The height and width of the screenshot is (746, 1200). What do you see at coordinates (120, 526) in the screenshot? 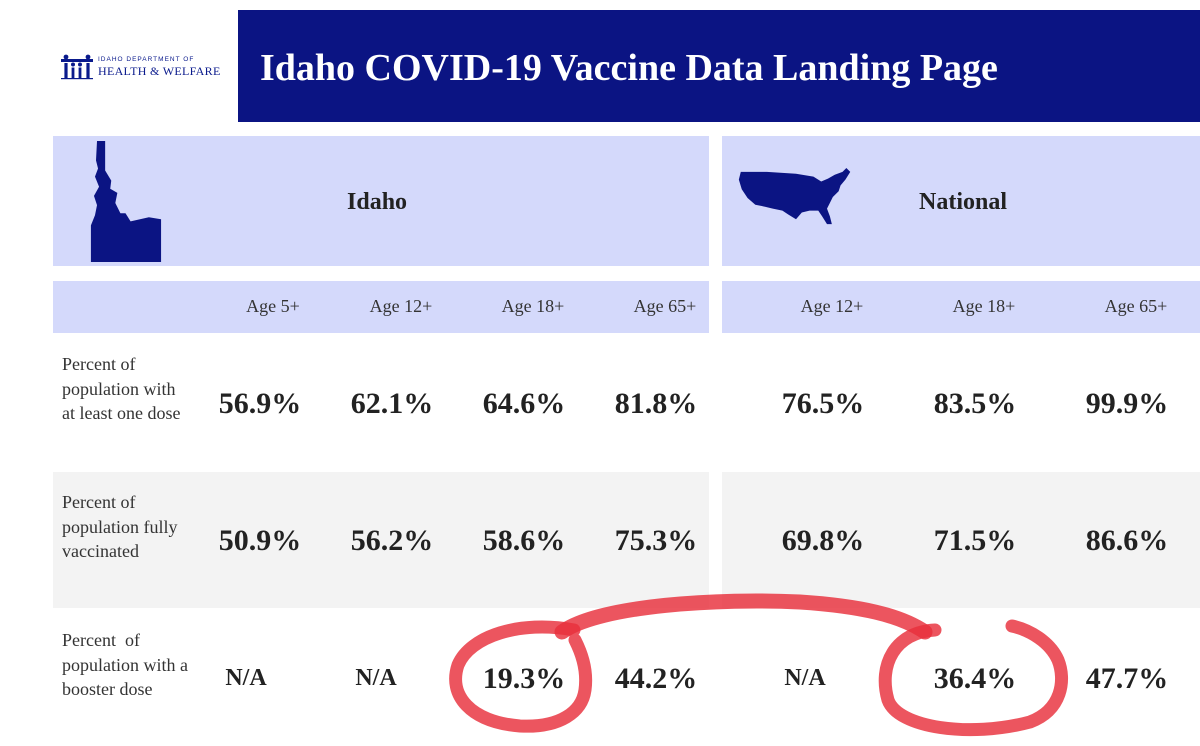
I see `row-label: Percent of population fully vaccinated` at bounding box center [120, 526].